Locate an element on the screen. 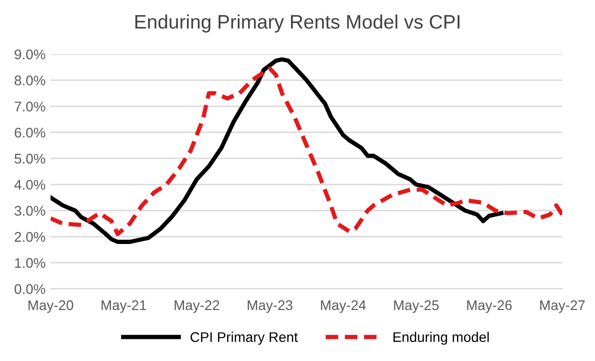 The width and height of the screenshot is (595, 361). y-tick-label: 1.0% is located at coordinates (30, 263).